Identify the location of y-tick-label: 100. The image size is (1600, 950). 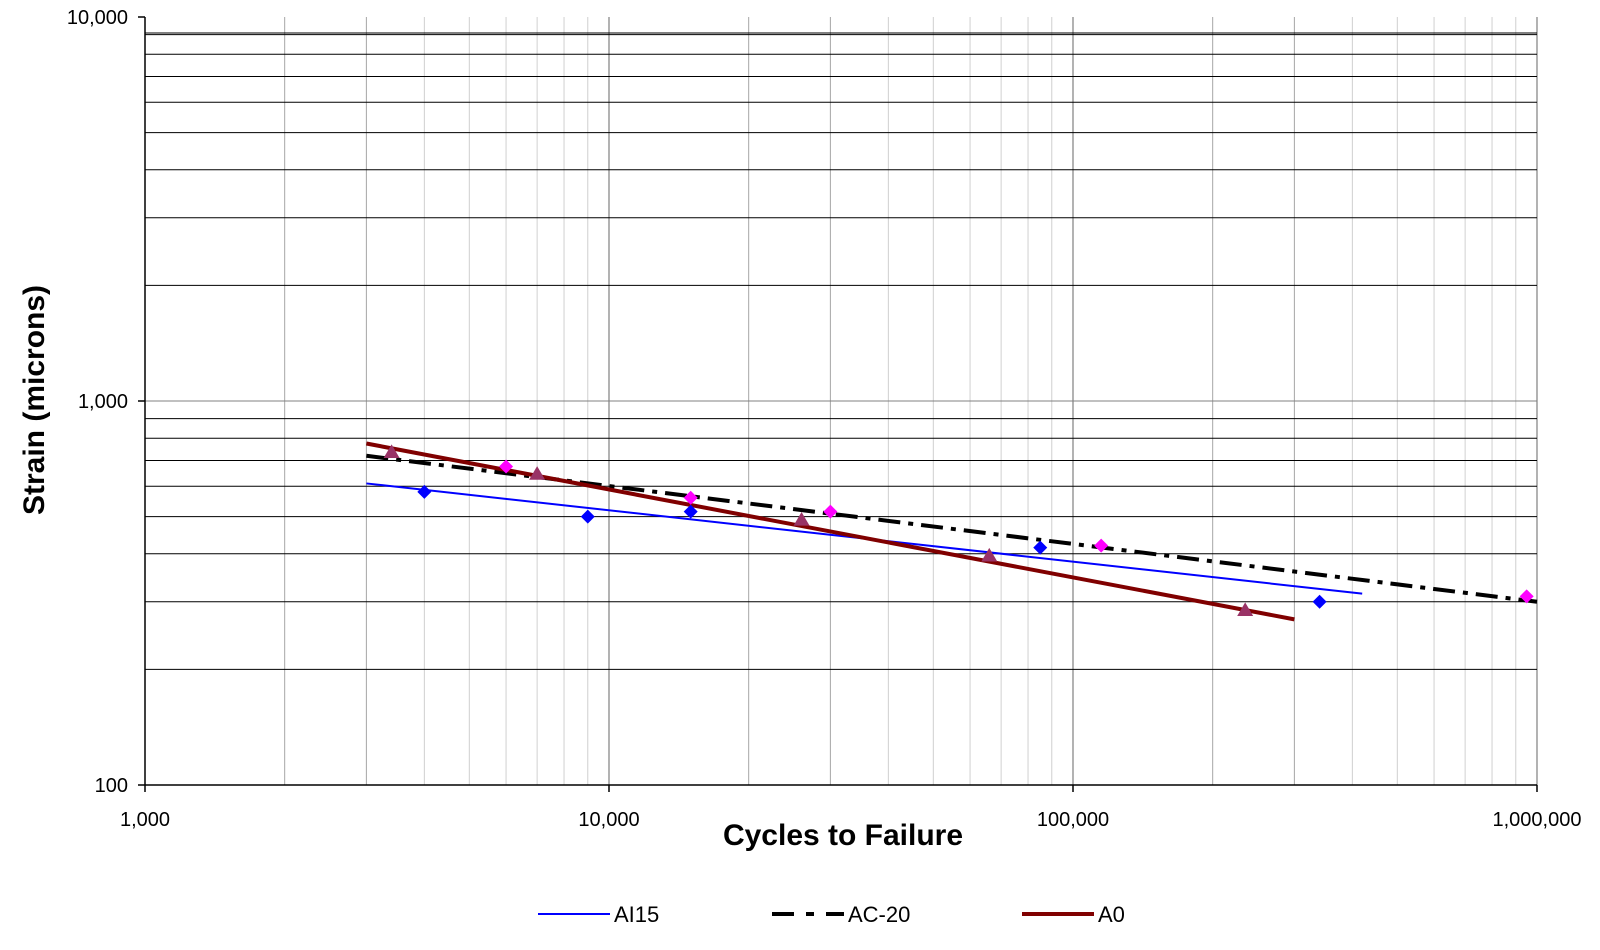
(111, 786).